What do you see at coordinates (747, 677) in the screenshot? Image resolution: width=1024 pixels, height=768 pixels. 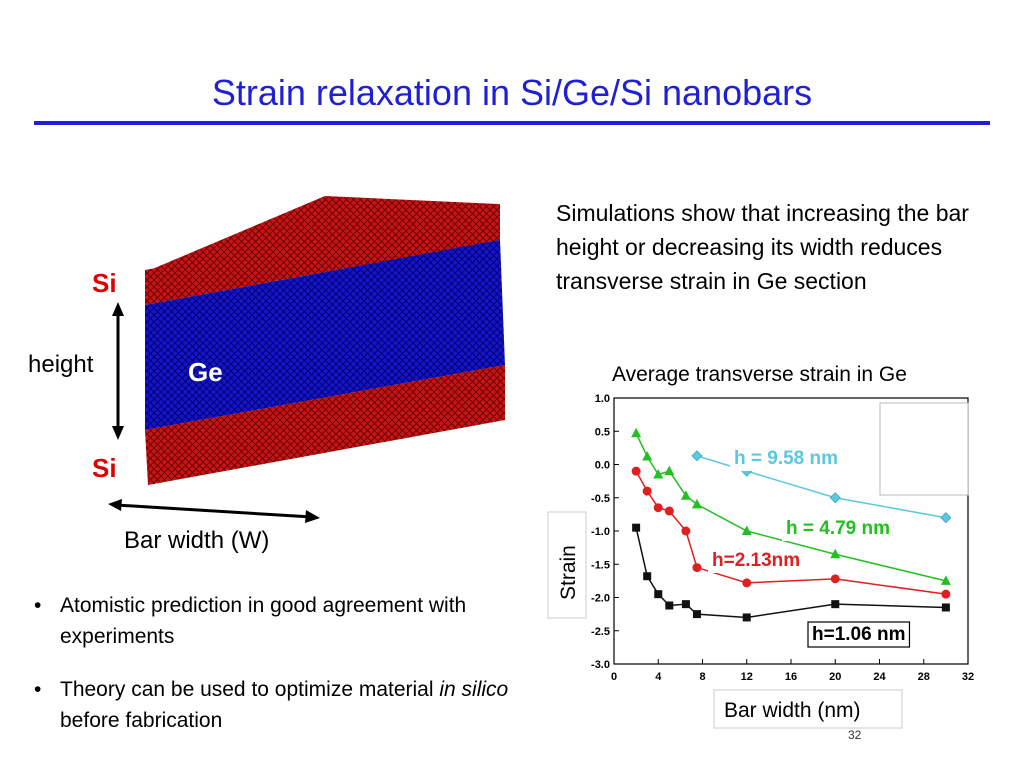 I see `x-tick-label: 12` at bounding box center [747, 677].